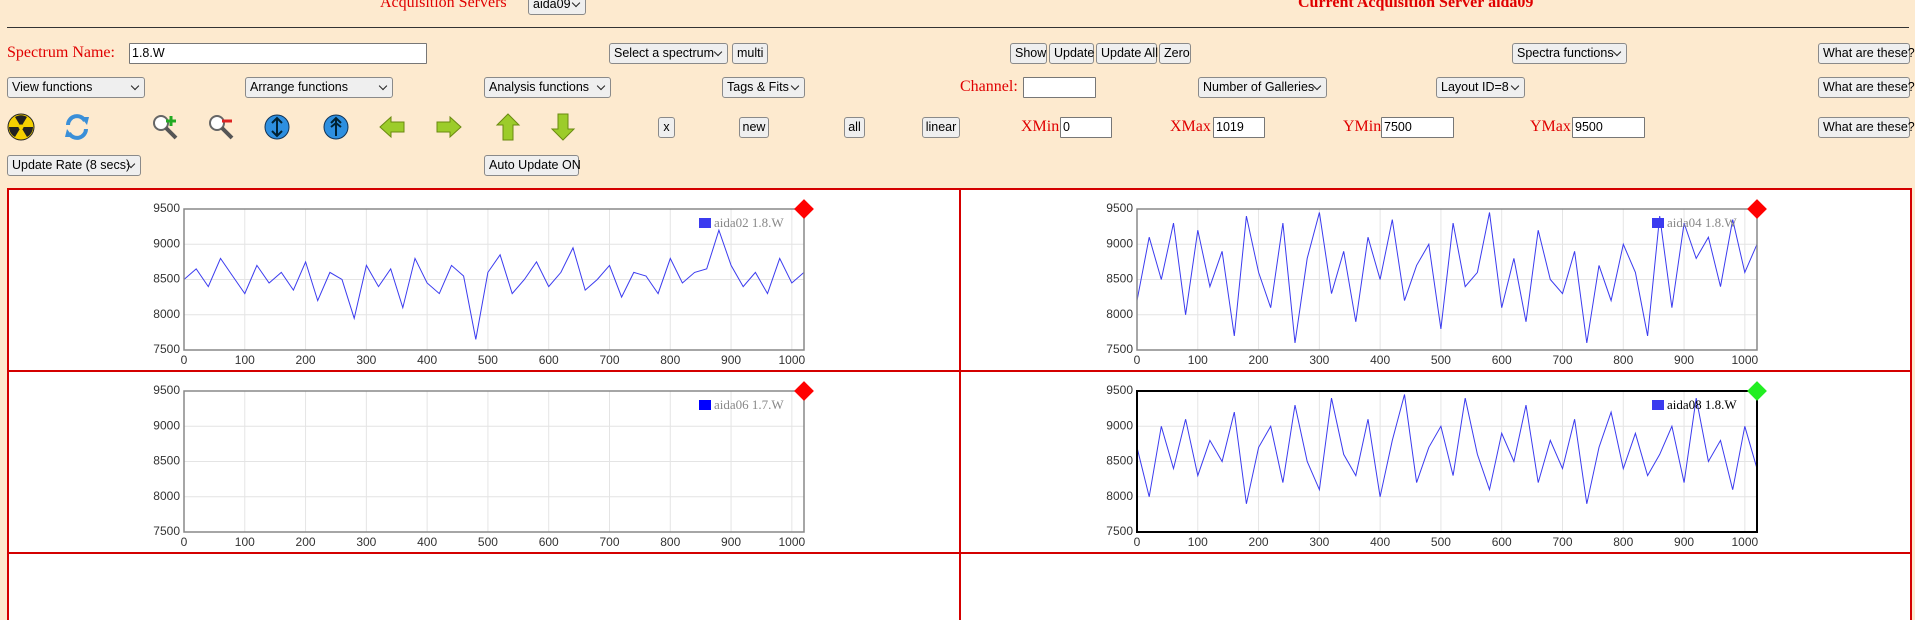 This screenshot has height=620, width=1915. I want to click on galleries-select: Number of Galleries, so click(1262, 87).